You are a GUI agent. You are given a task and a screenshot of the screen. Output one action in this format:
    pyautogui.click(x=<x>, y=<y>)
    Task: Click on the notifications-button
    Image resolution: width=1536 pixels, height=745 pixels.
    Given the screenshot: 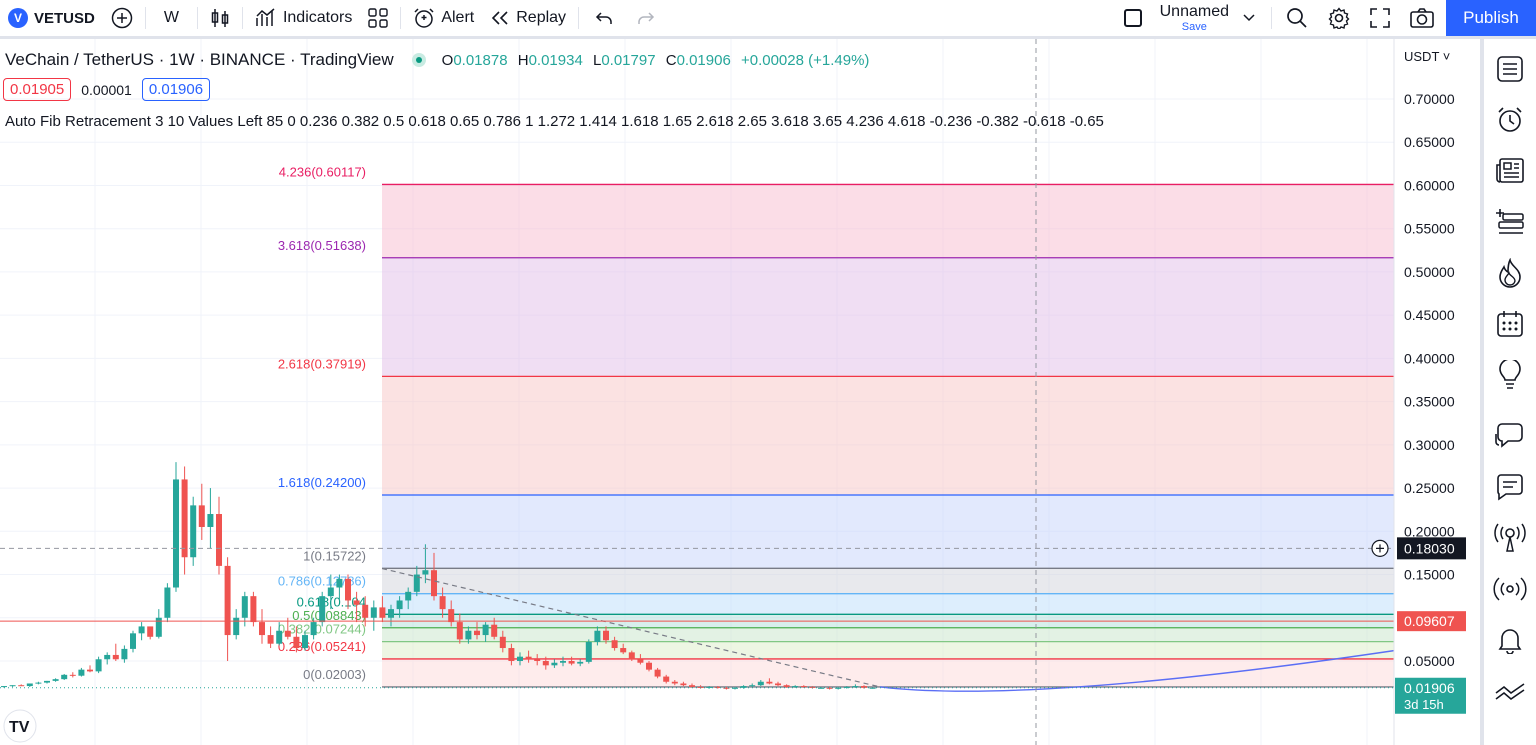 What is the action you would take?
    pyautogui.click(x=1510, y=639)
    